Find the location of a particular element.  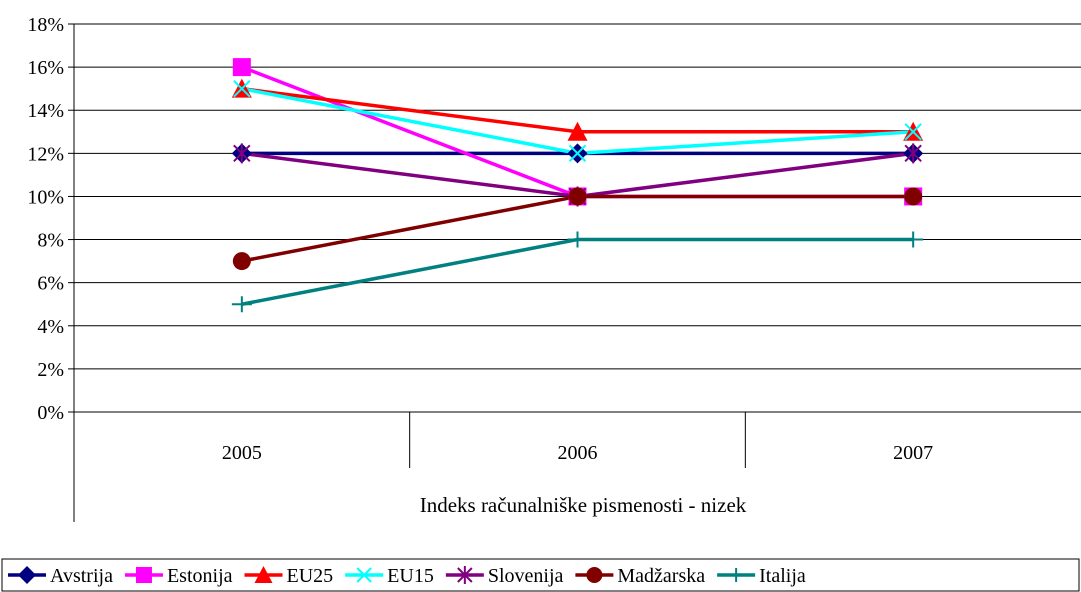

y-tick-label: 18% is located at coordinates (45, 25).